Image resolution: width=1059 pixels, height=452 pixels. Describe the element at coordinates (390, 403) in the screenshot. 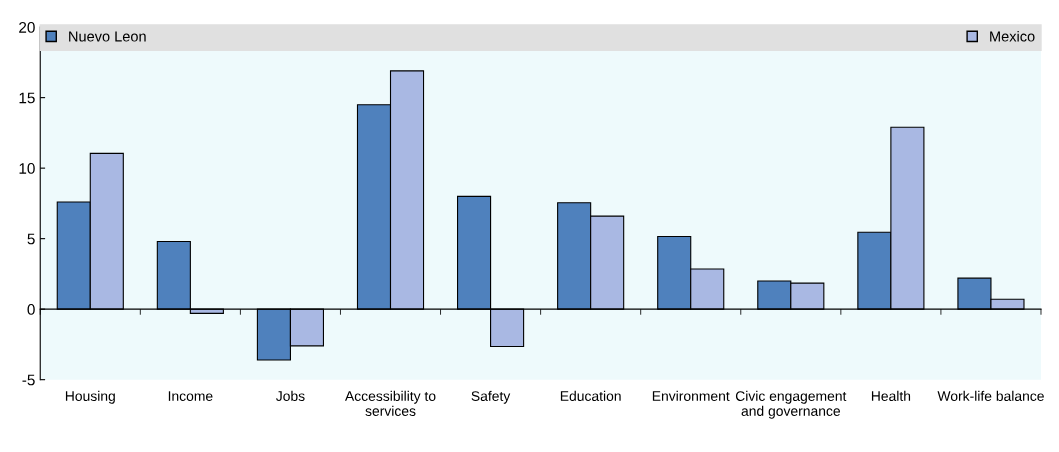

I see `x-tick-label: Accessibility to services` at that location.